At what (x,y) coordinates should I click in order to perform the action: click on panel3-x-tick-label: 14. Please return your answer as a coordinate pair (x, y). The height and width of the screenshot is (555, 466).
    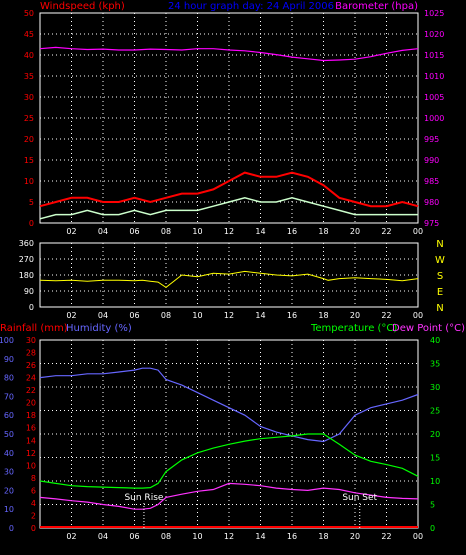
    Looking at the image, I should click on (260, 536).